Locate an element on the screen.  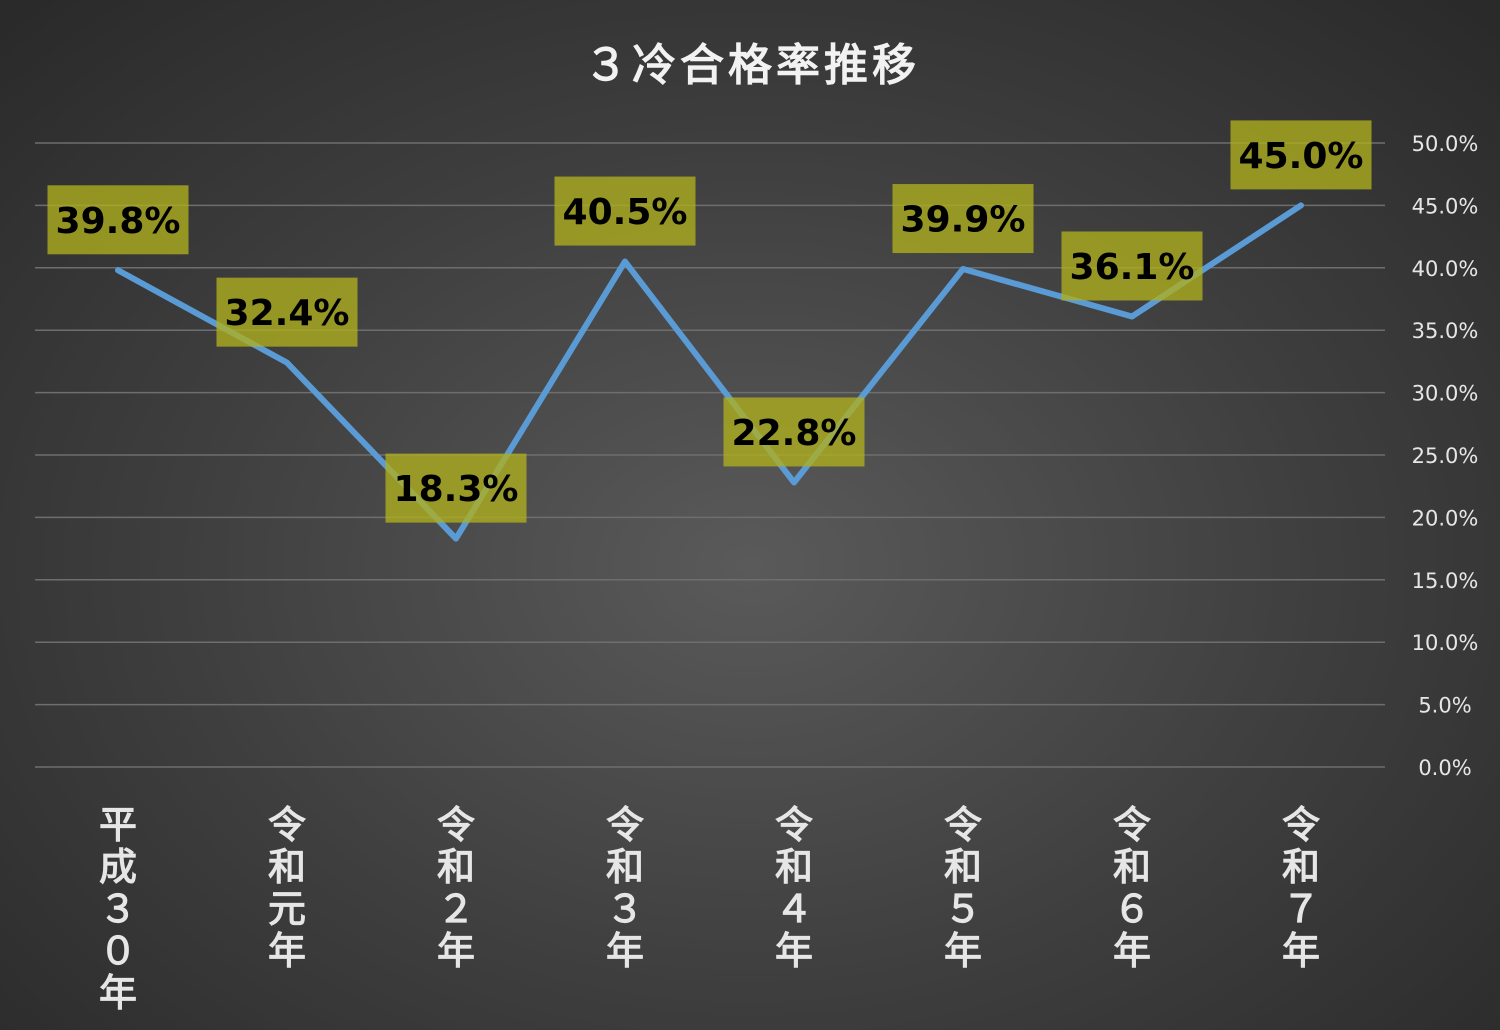
y-tick-label: 50.0% is located at coordinates (1445, 144).